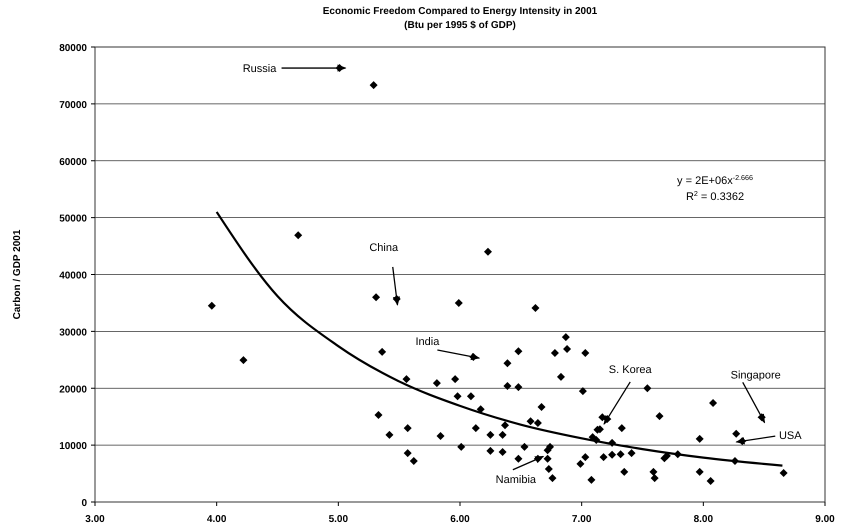  What do you see at coordinates (73, 276) in the screenshot?
I see `y-tick-label: 40000` at bounding box center [73, 276].